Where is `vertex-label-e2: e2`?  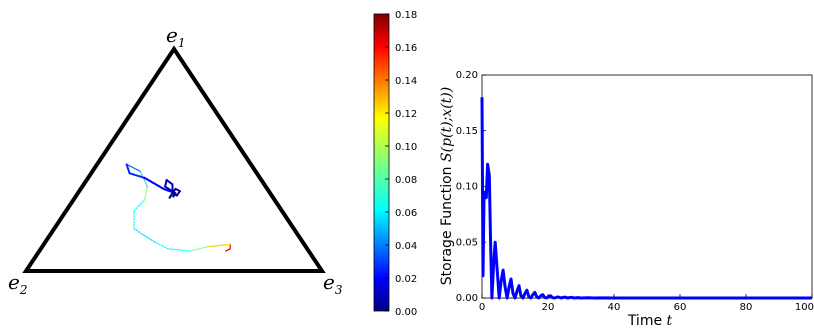 vertex-label-e2: e2 is located at coordinates (17, 283).